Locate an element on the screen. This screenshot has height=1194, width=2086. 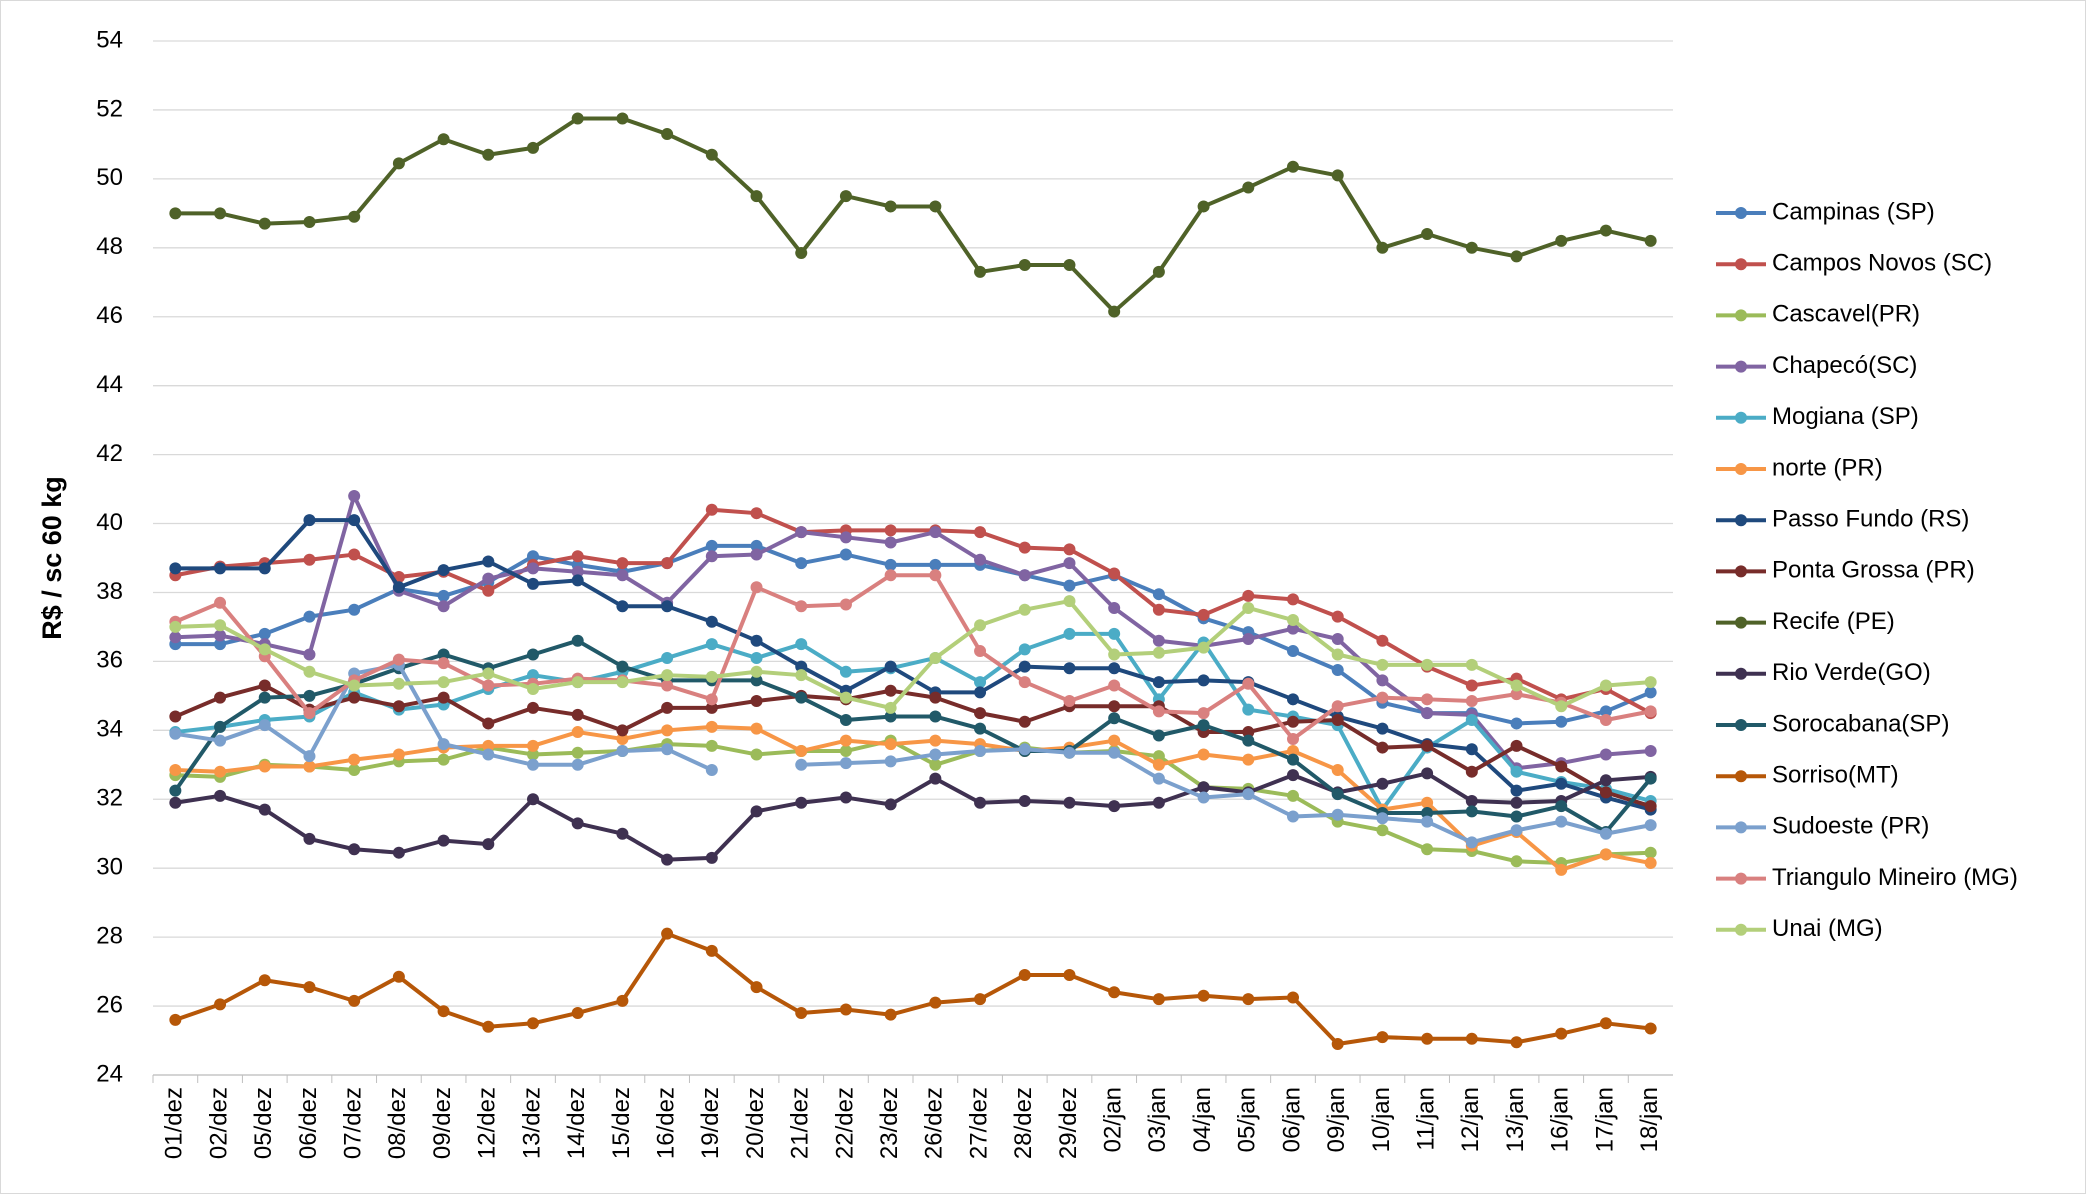
x-tick-label: 18/jan is located at coordinates (1649, 1119).